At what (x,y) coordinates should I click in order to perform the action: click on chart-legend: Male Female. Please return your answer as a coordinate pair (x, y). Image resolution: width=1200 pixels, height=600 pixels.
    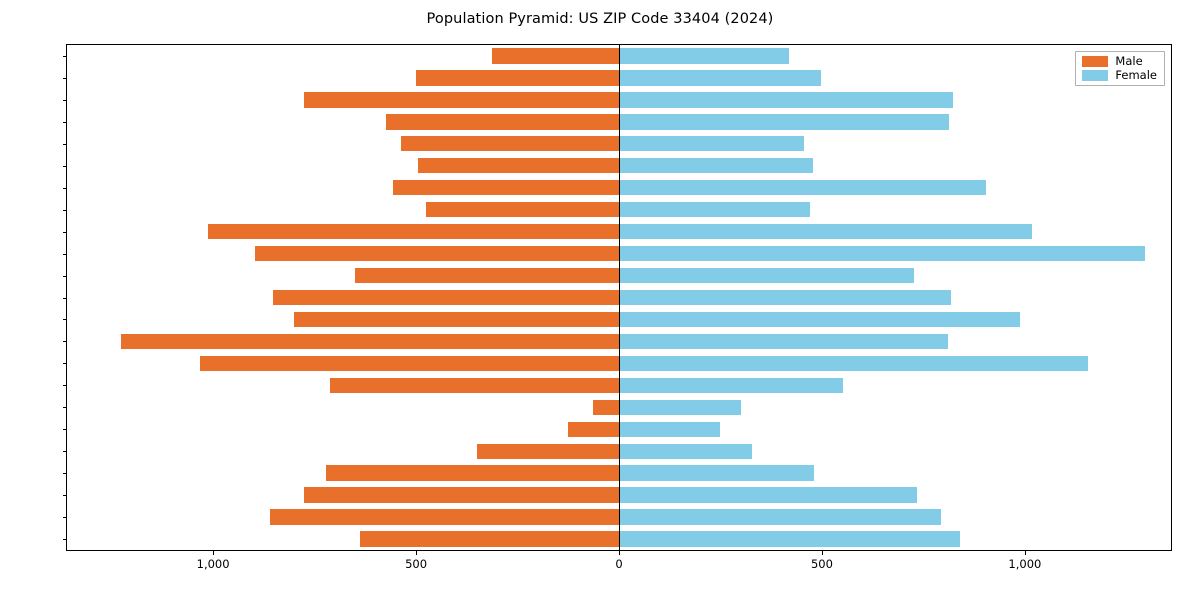
    Looking at the image, I should click on (1120, 68).